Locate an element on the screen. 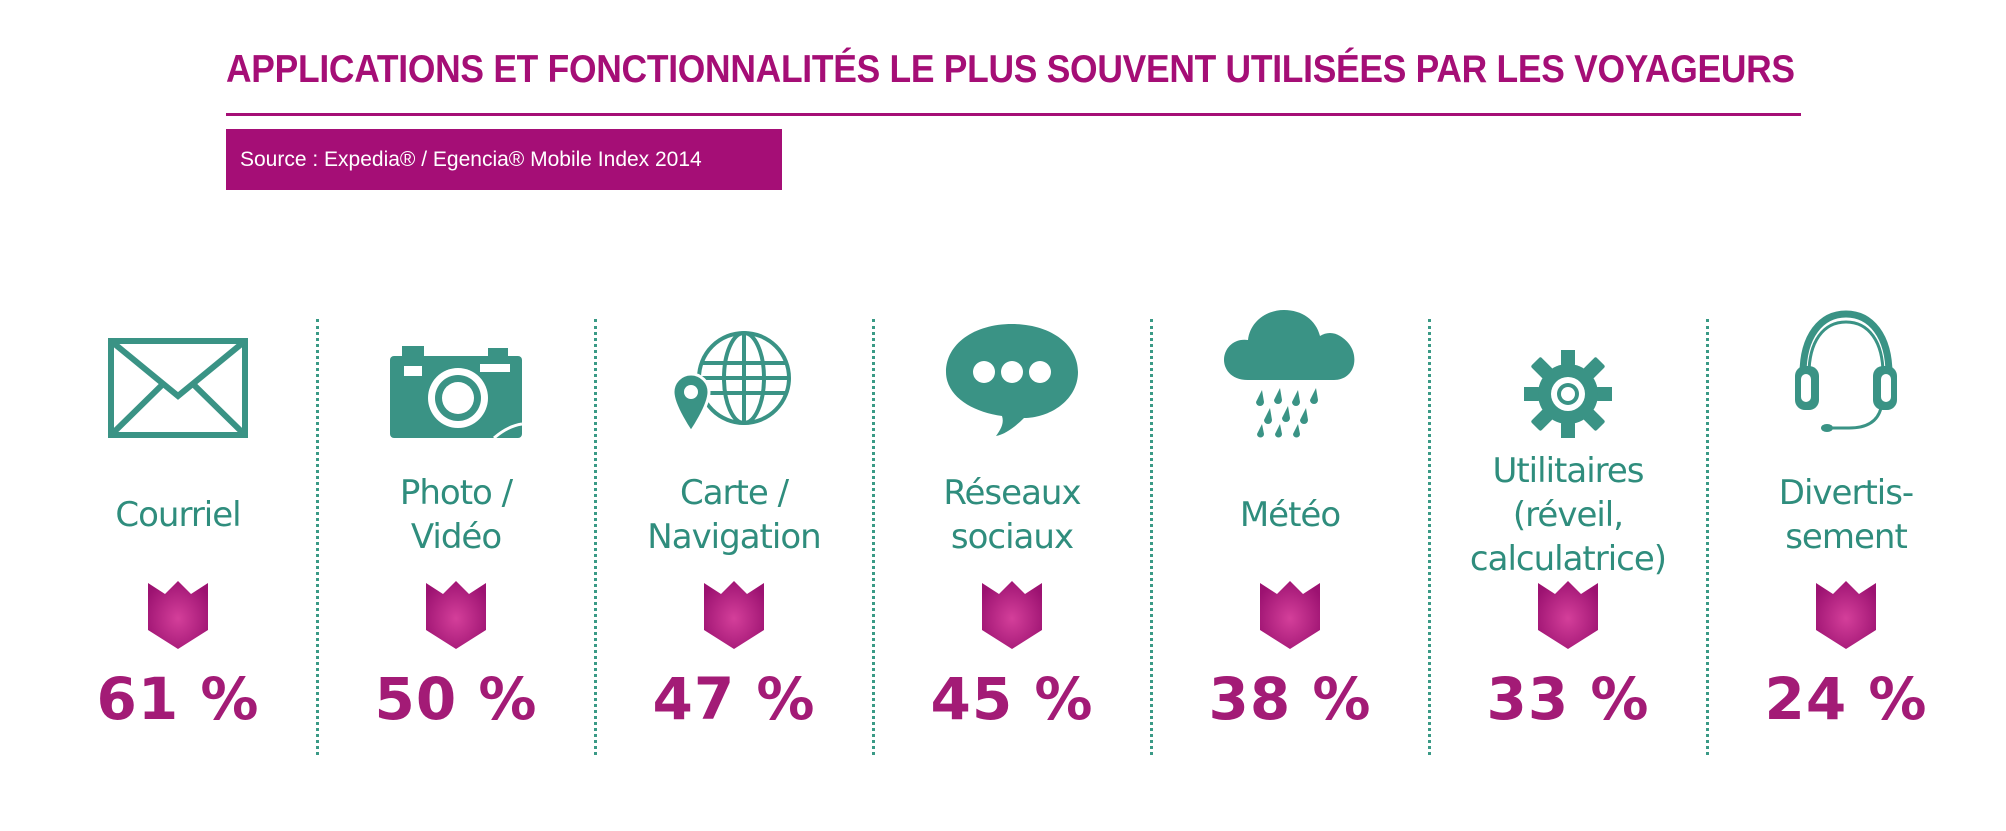  stat-column: Carte / Navigation 47 % is located at coordinates (734, 530).